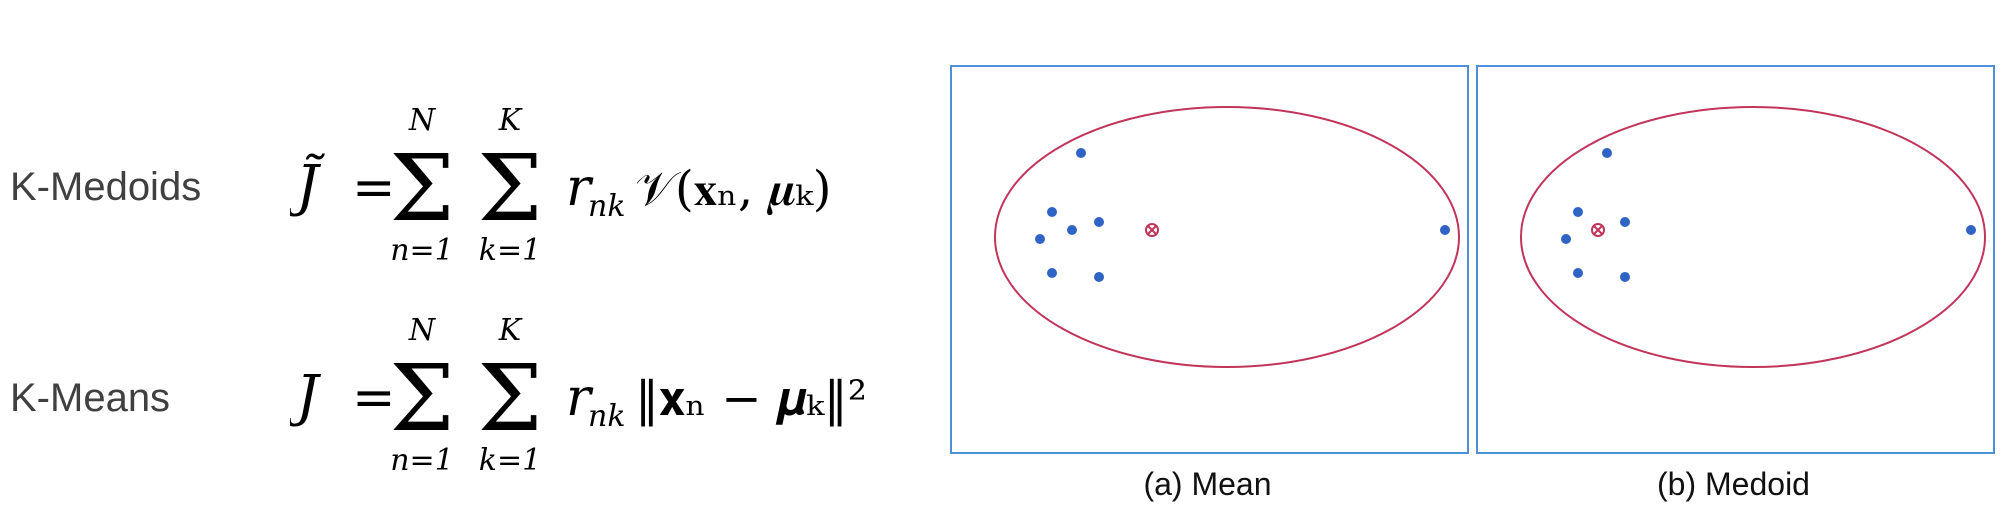 The width and height of the screenshot is (2006, 510). Describe the element at coordinates (733, 189) in the screenshot. I see `dissimilarity-term: 𝒱(𝐱ₙ, 𝝁ₖ)` at that location.